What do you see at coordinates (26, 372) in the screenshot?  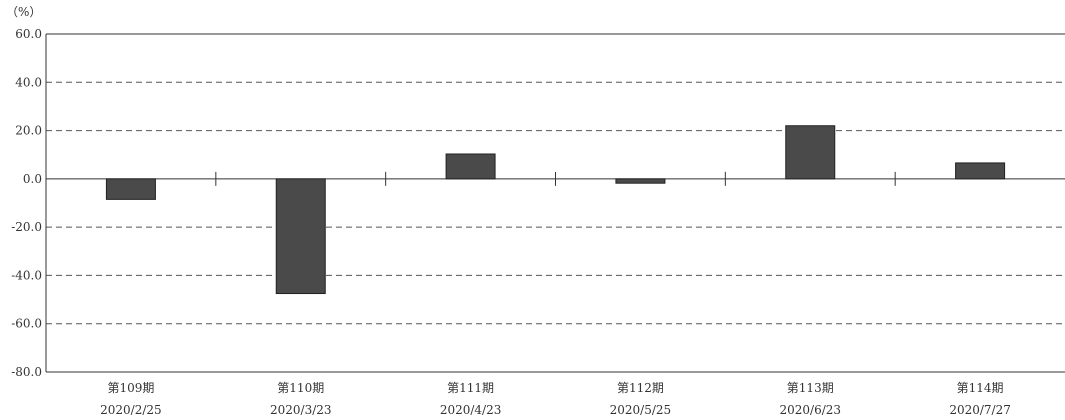 I see `y-tick-label: -80.0` at bounding box center [26, 372].